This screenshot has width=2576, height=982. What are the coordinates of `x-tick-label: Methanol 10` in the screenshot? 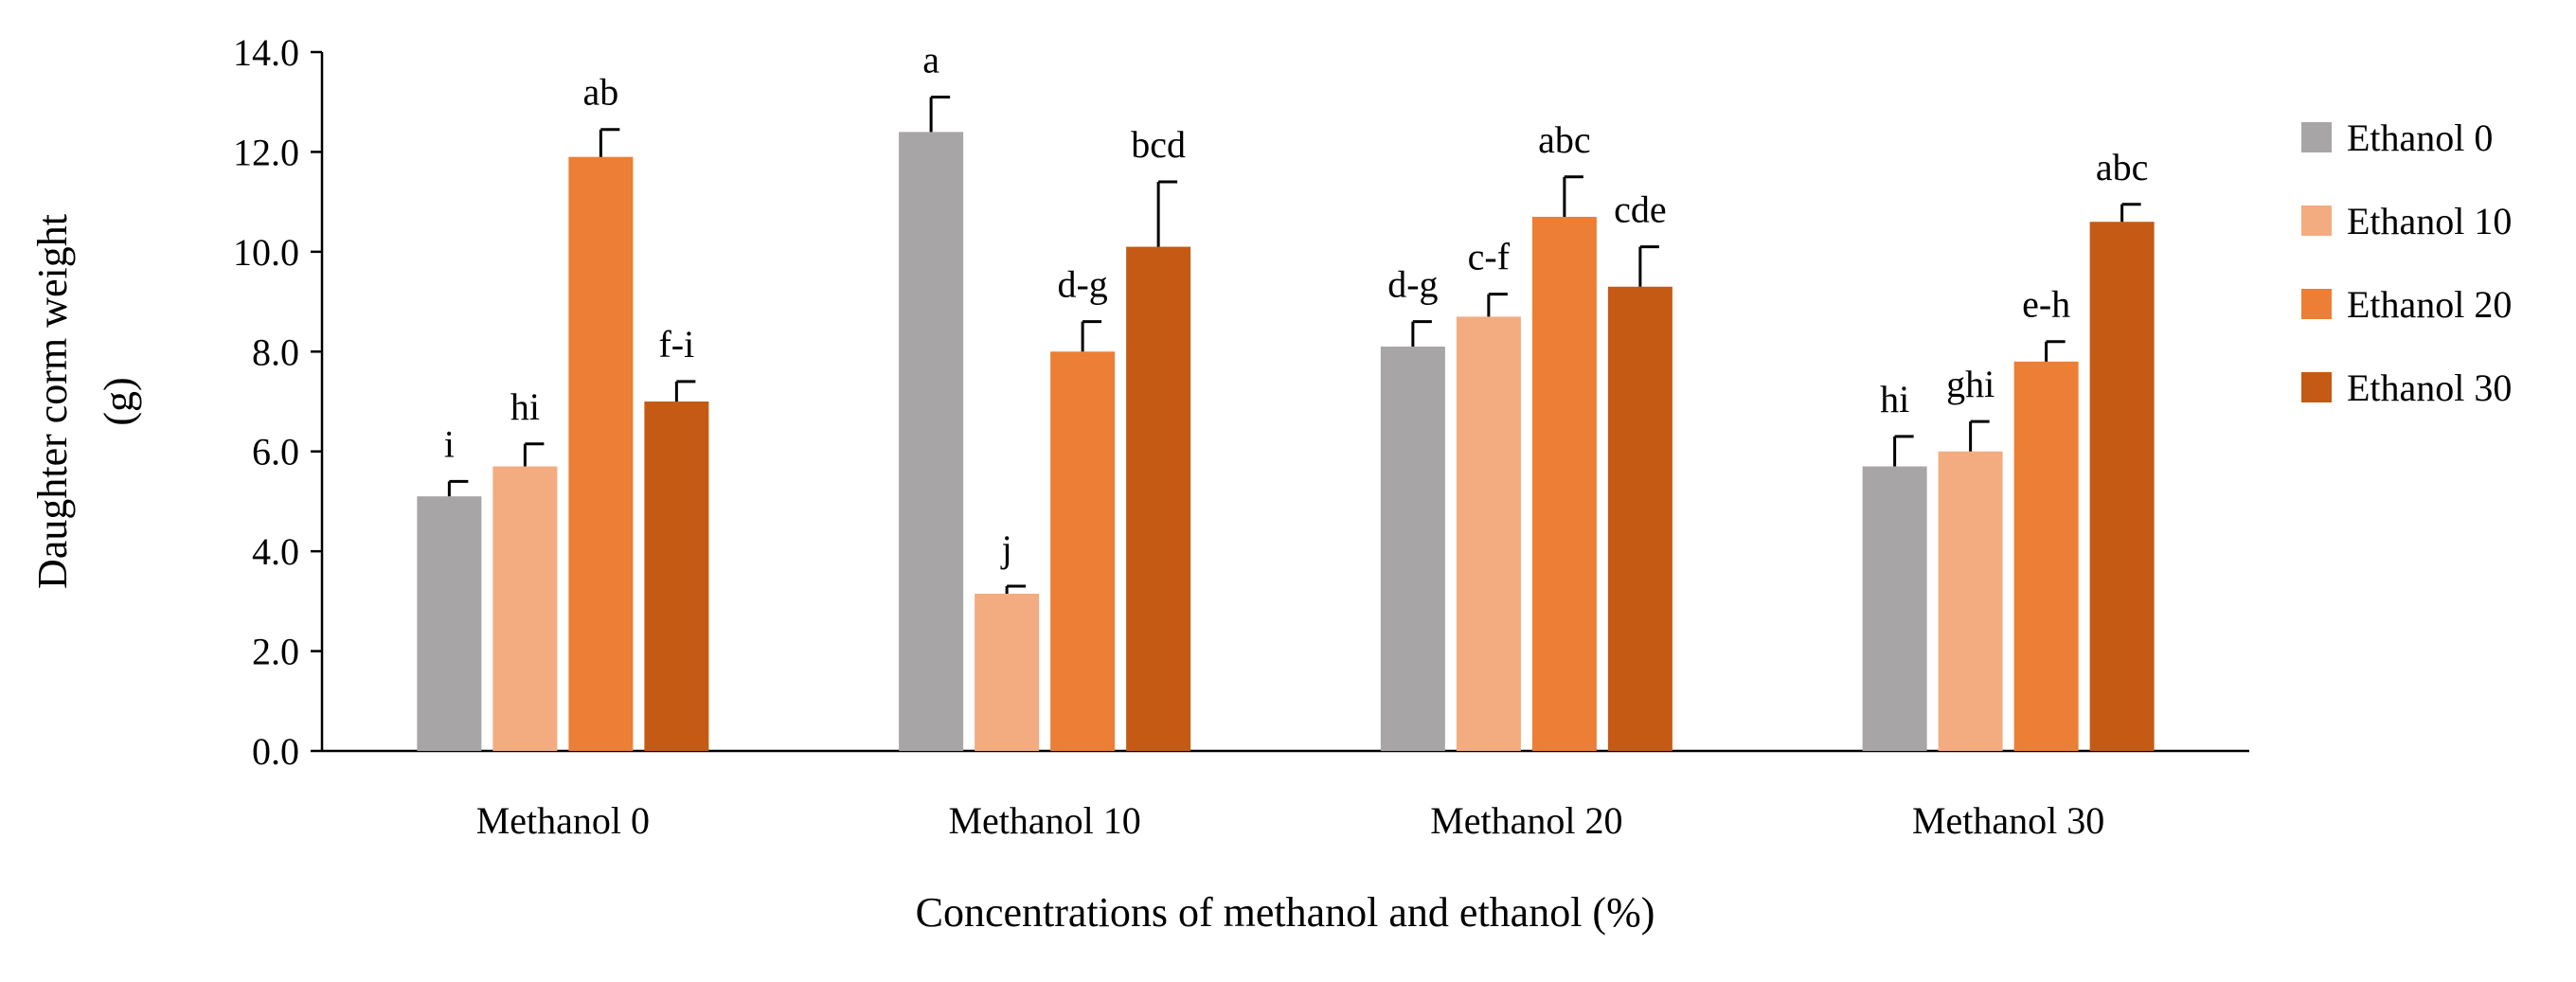 It's located at (1044, 820).